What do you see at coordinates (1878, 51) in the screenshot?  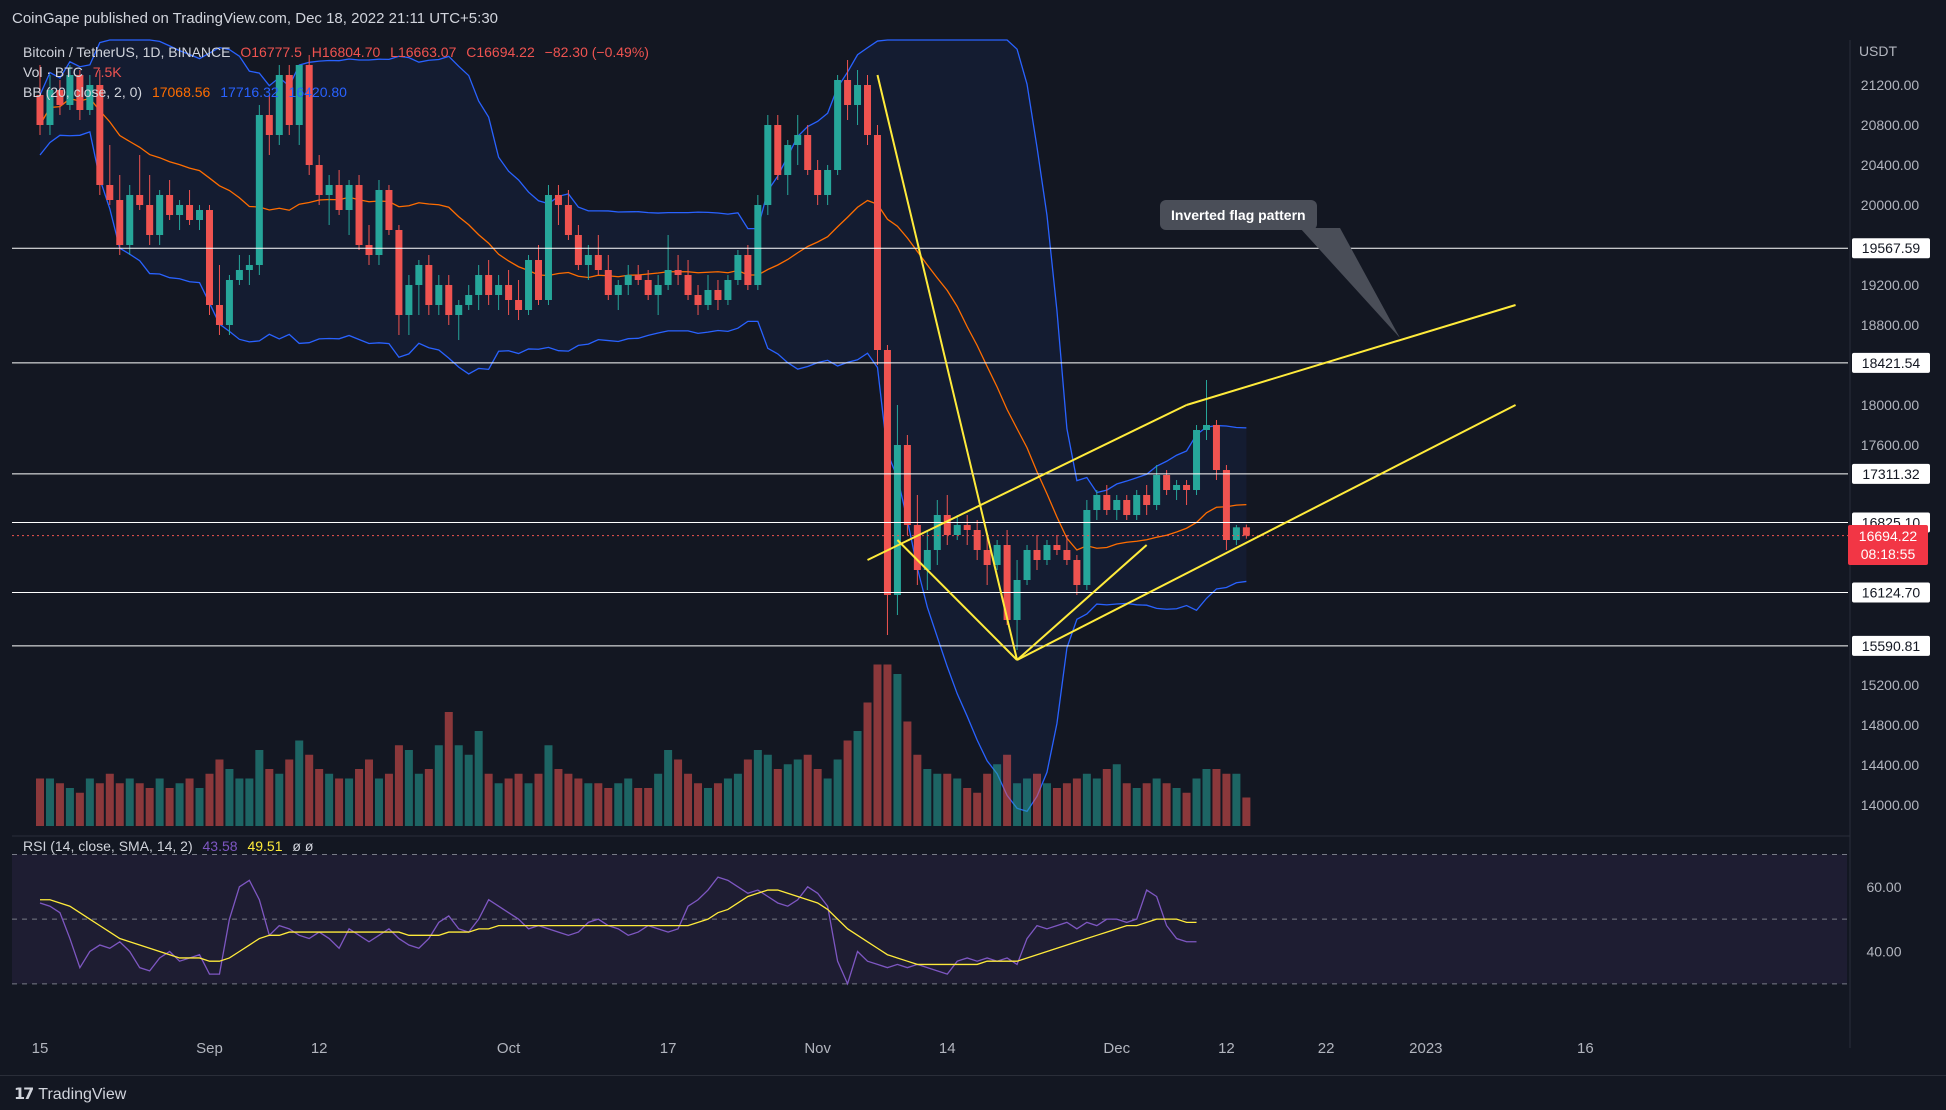 I see `currency-label: USDT` at bounding box center [1878, 51].